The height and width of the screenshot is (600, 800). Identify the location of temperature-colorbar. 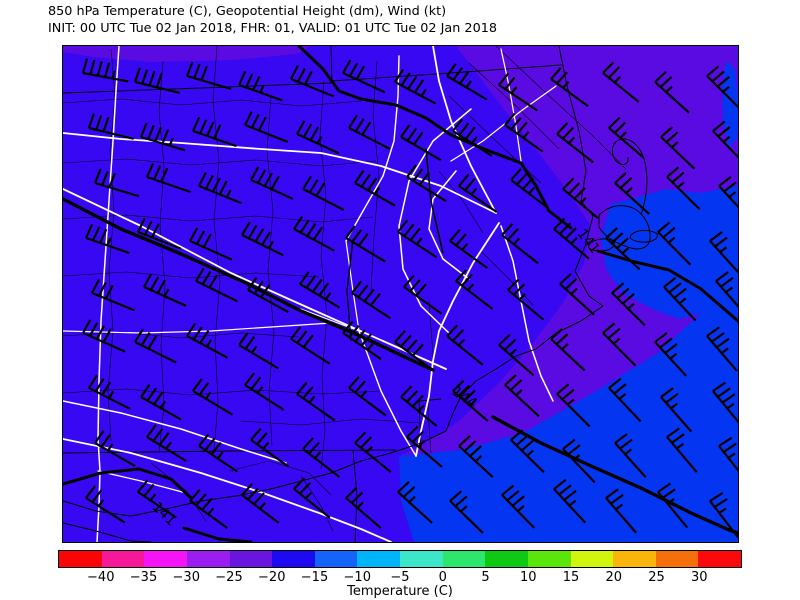
(400, 559).